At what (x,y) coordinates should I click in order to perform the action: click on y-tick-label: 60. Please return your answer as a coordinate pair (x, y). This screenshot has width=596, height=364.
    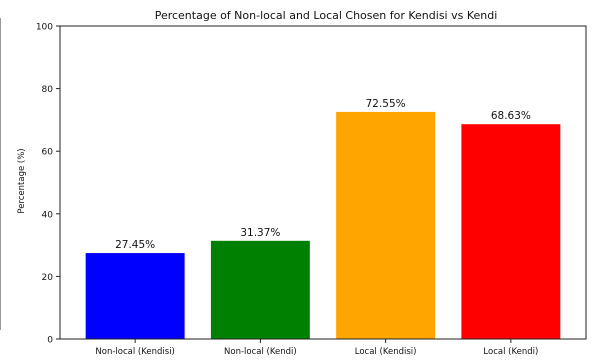
    Looking at the image, I should click on (48, 153).